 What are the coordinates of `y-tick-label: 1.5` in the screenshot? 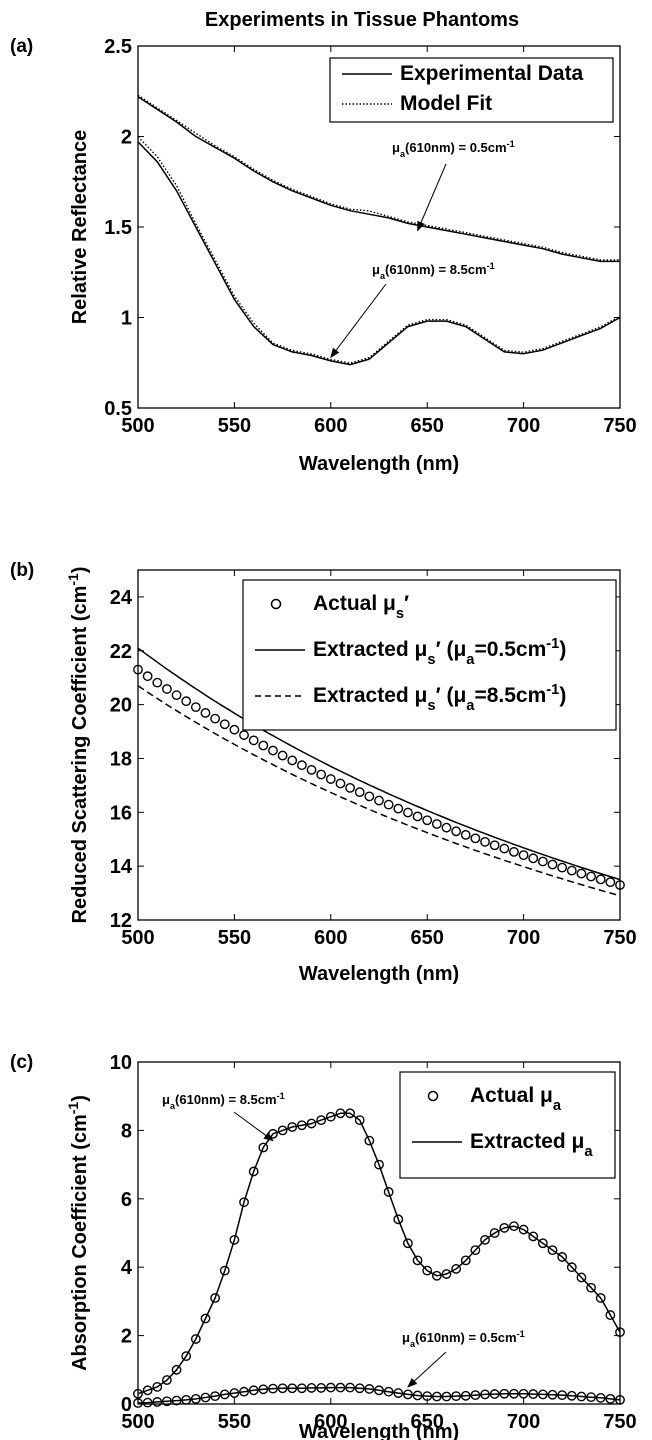 It's located at (118, 228).